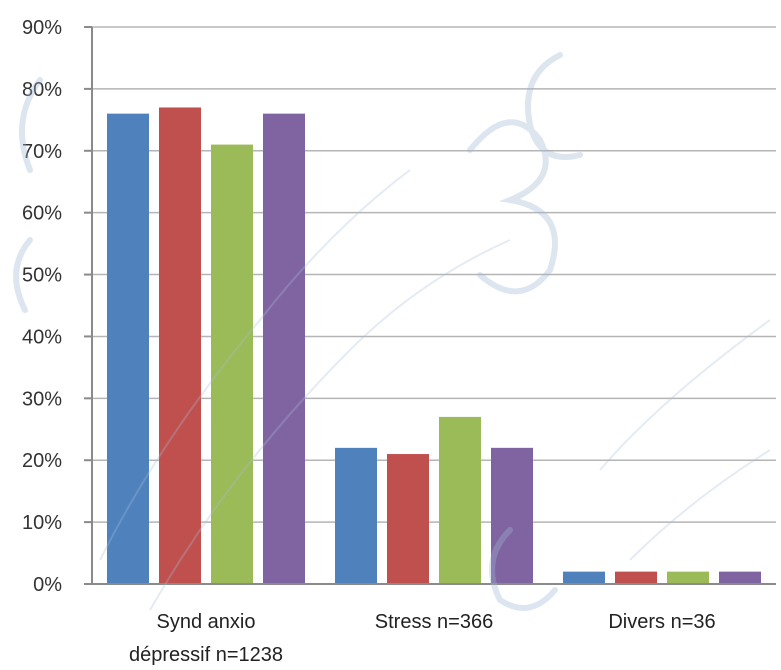  What do you see at coordinates (42, 337) in the screenshot?
I see `y-tick-label: 40%` at bounding box center [42, 337].